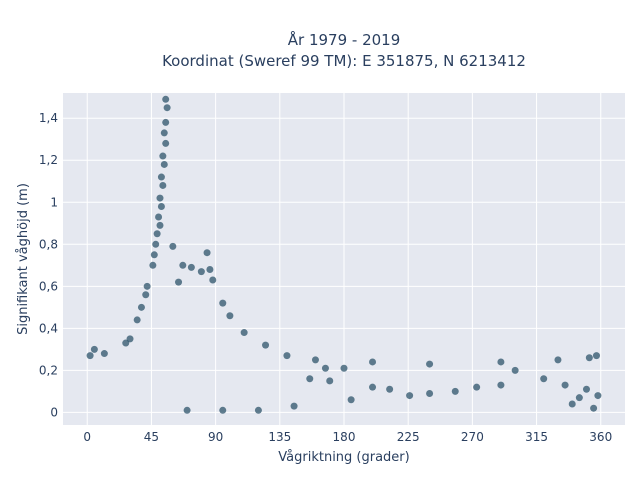  I want to click on y-axis-title: Signifikant våghöjd (m), so click(23, 259).